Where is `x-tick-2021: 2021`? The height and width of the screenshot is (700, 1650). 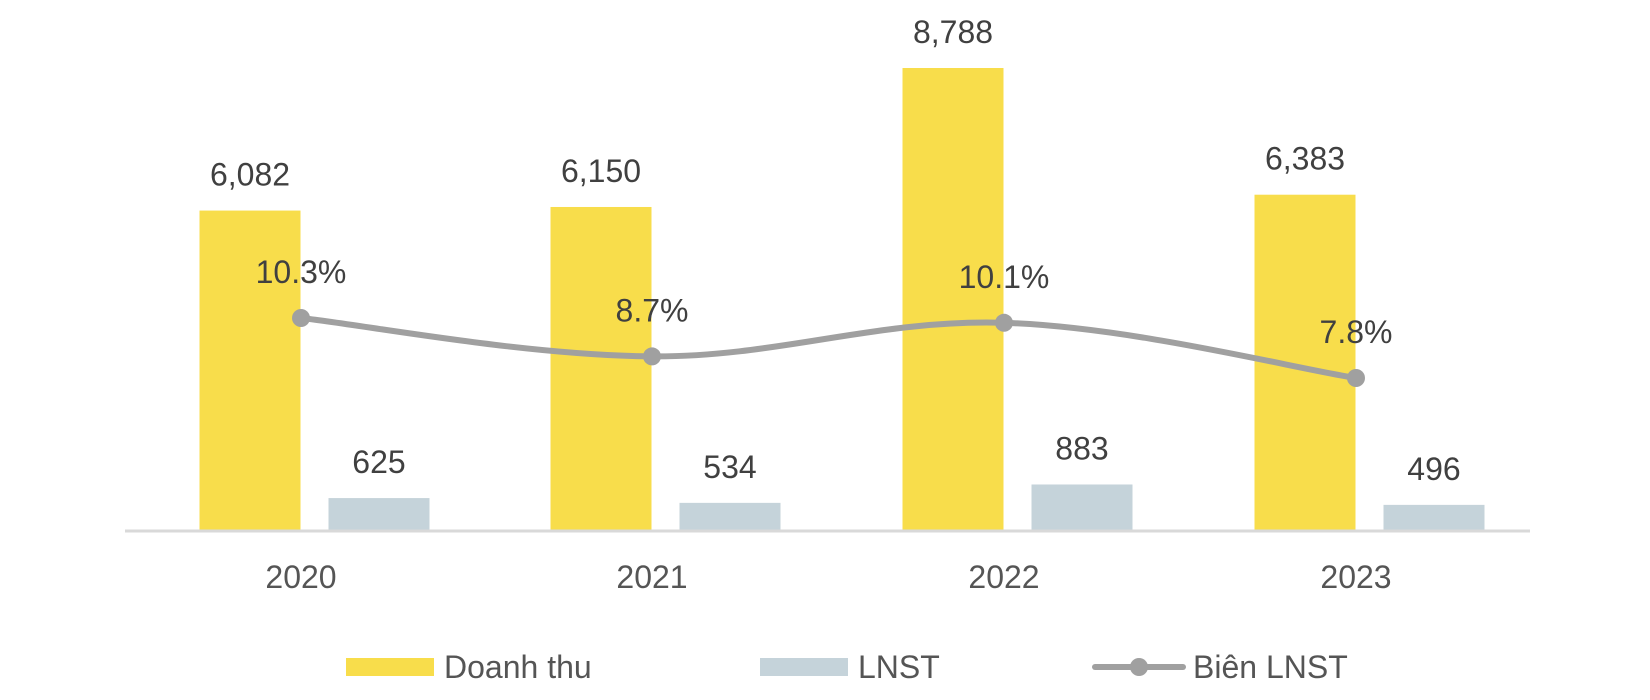 x-tick-2021: 2021 is located at coordinates (651, 577).